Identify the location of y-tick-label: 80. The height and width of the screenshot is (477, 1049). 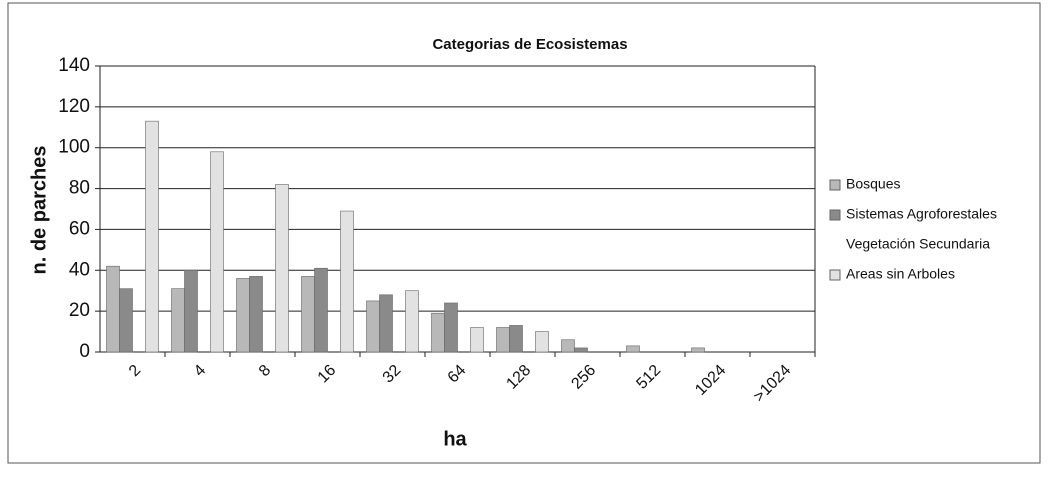
(79, 188).